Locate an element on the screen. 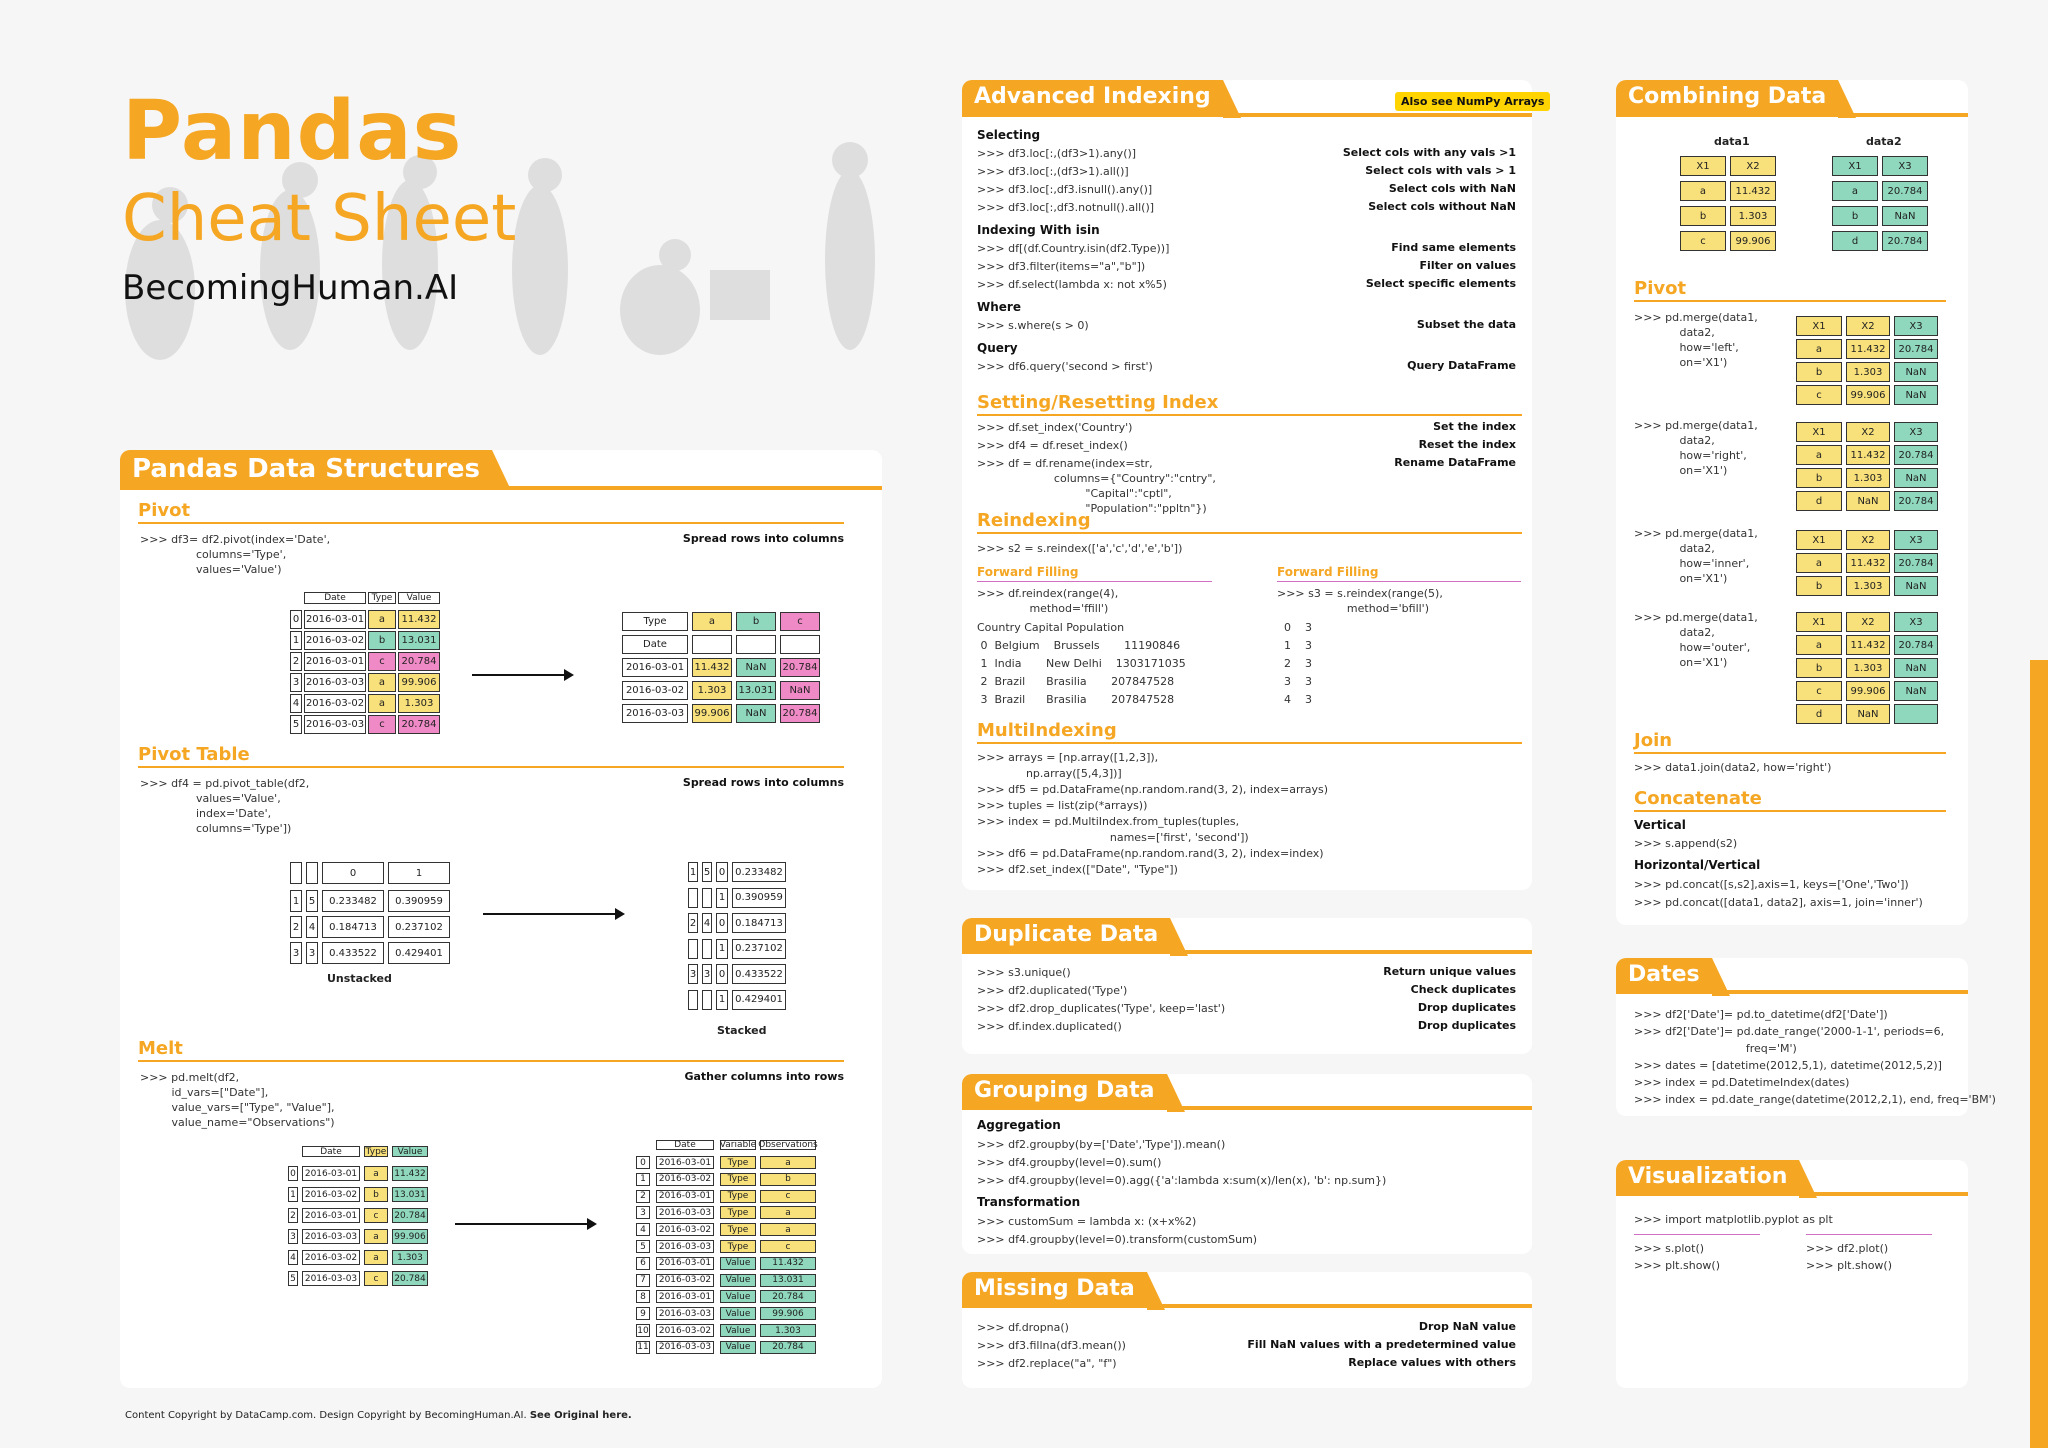 The image size is (2048, 1448). code-description: Filter on values is located at coordinates (1467, 265).